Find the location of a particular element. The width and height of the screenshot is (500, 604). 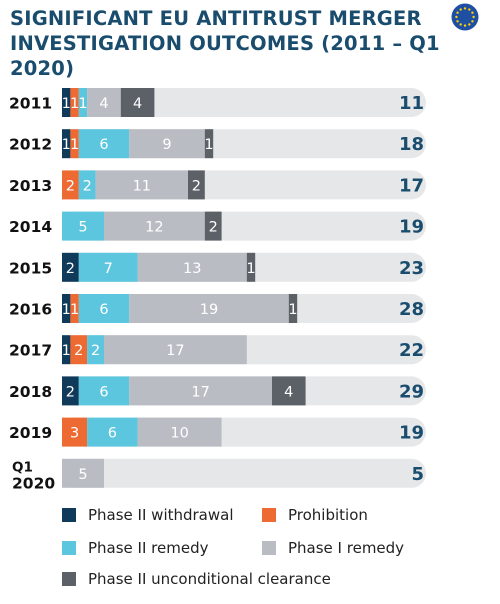

category-label: 2011 is located at coordinates (30, 104).